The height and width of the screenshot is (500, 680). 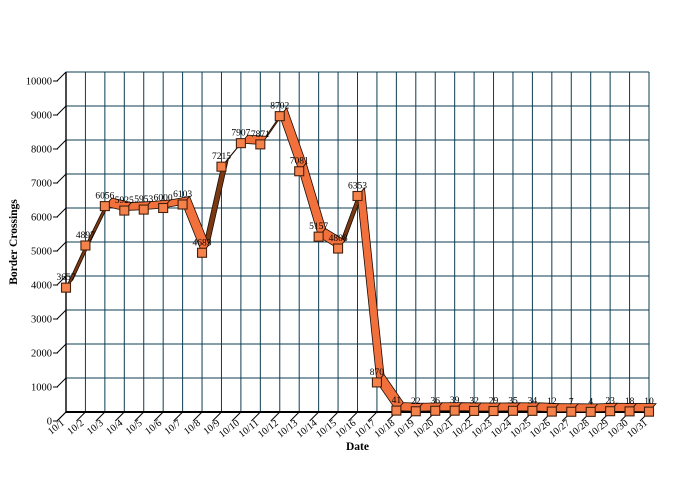 I want to click on data-point-label: 7215, so click(x=221, y=157).